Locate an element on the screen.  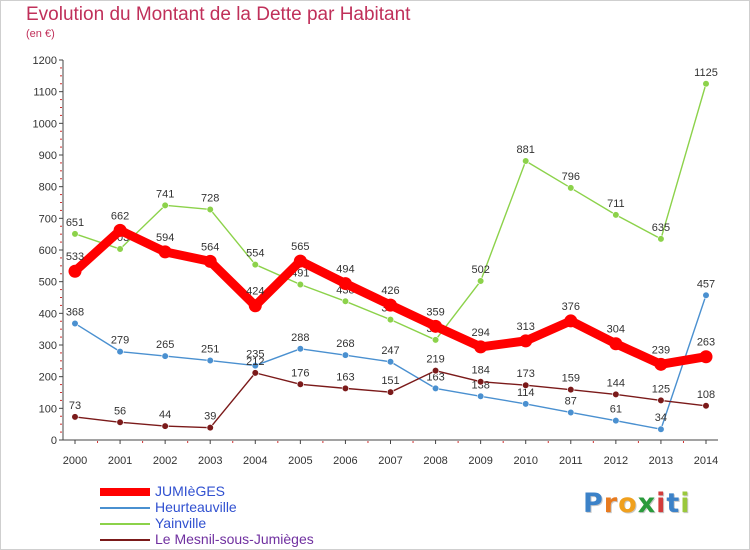
data-label: 263 is located at coordinates (706, 343).